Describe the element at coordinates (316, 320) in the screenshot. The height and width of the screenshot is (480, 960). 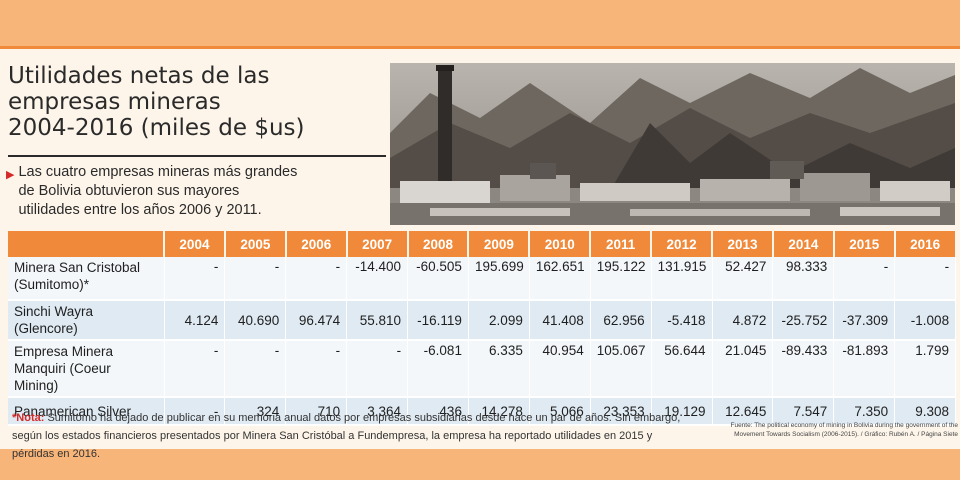
I see `value-cell: 96.474` at that location.